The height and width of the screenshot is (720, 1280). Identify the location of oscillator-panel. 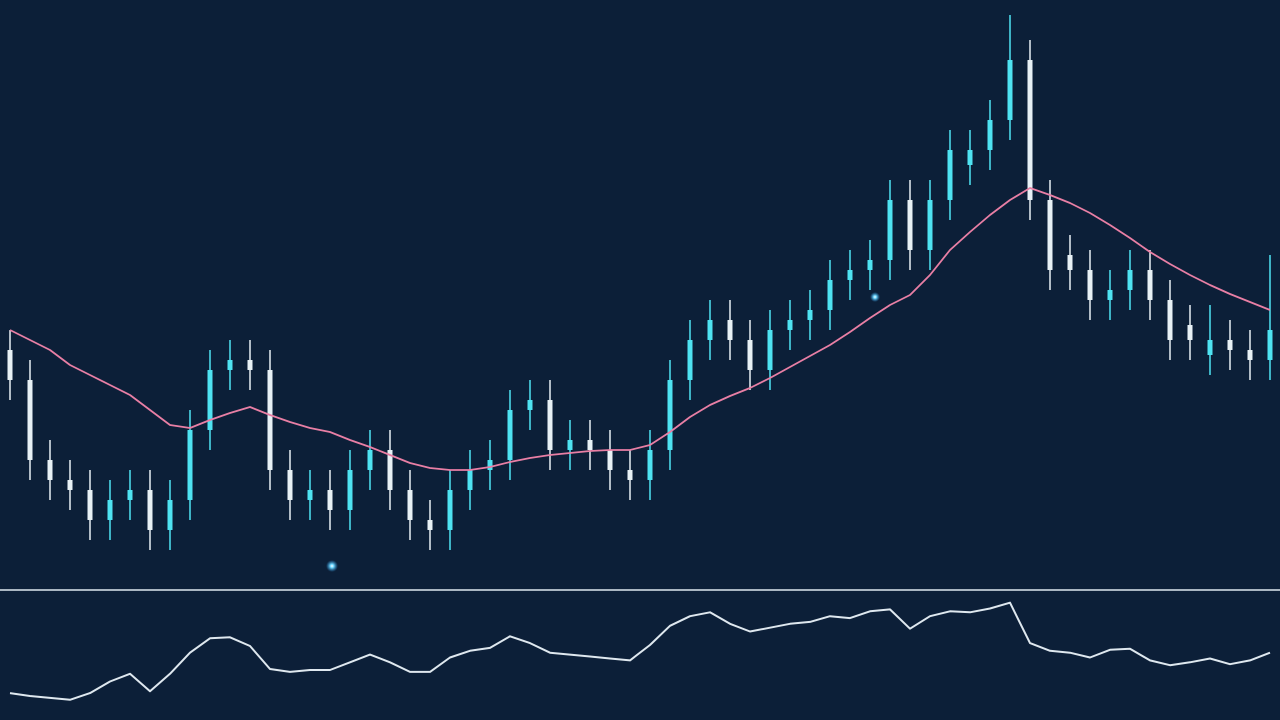
(640, 651).